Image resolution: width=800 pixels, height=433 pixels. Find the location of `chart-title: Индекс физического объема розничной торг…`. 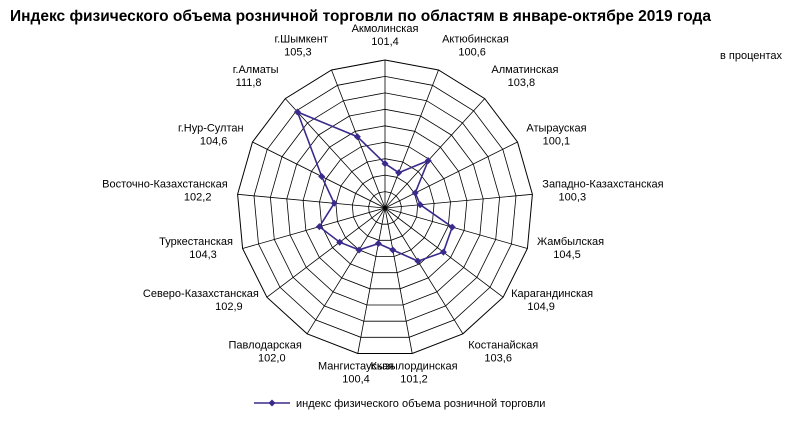

chart-title: Индекс физического объема розничной торг… is located at coordinates (360, 16).